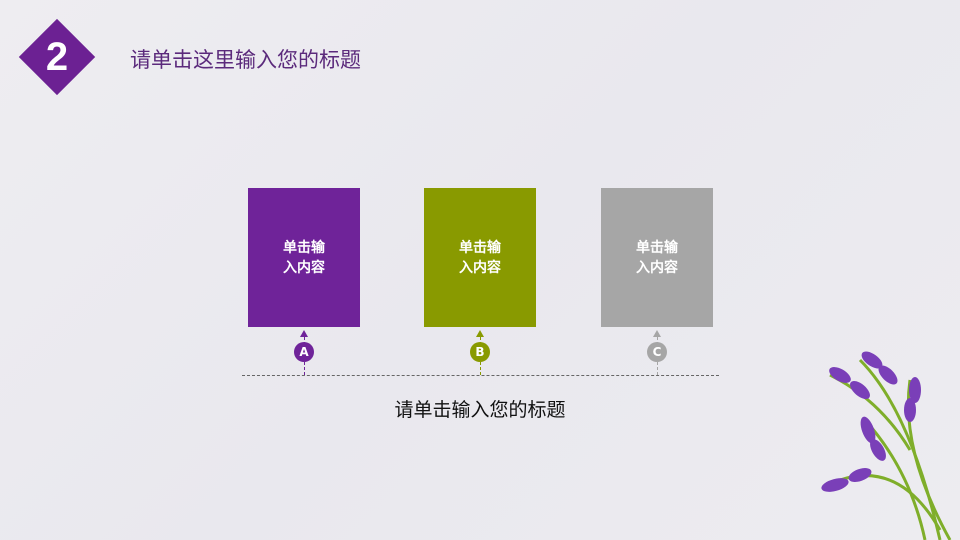 Image resolution: width=960 pixels, height=540 pixels. What do you see at coordinates (304, 352) in the screenshot?
I see `marker-a: A` at bounding box center [304, 352].